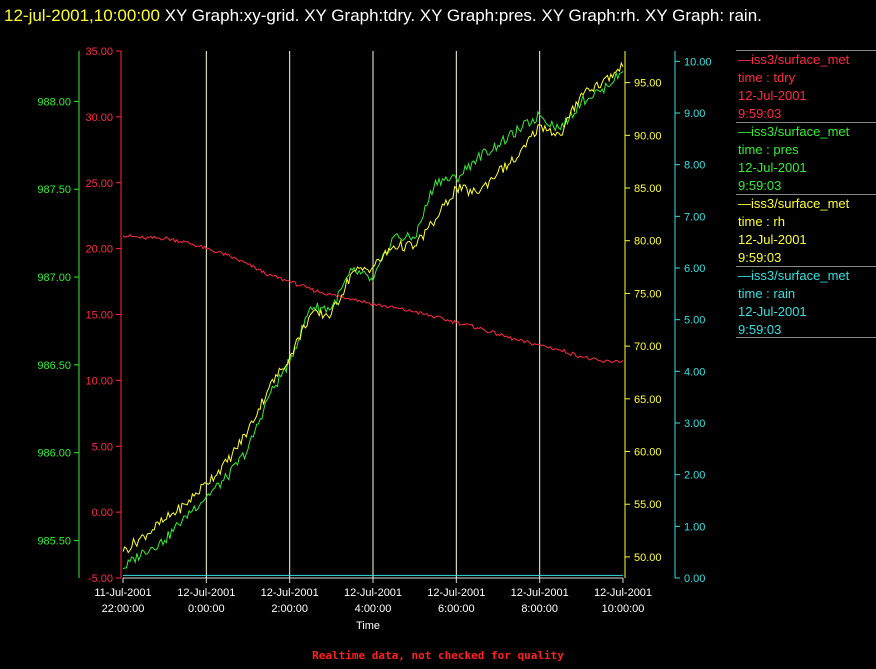  I want to click on x-tick-label-time: 8:00:00, so click(539, 609).